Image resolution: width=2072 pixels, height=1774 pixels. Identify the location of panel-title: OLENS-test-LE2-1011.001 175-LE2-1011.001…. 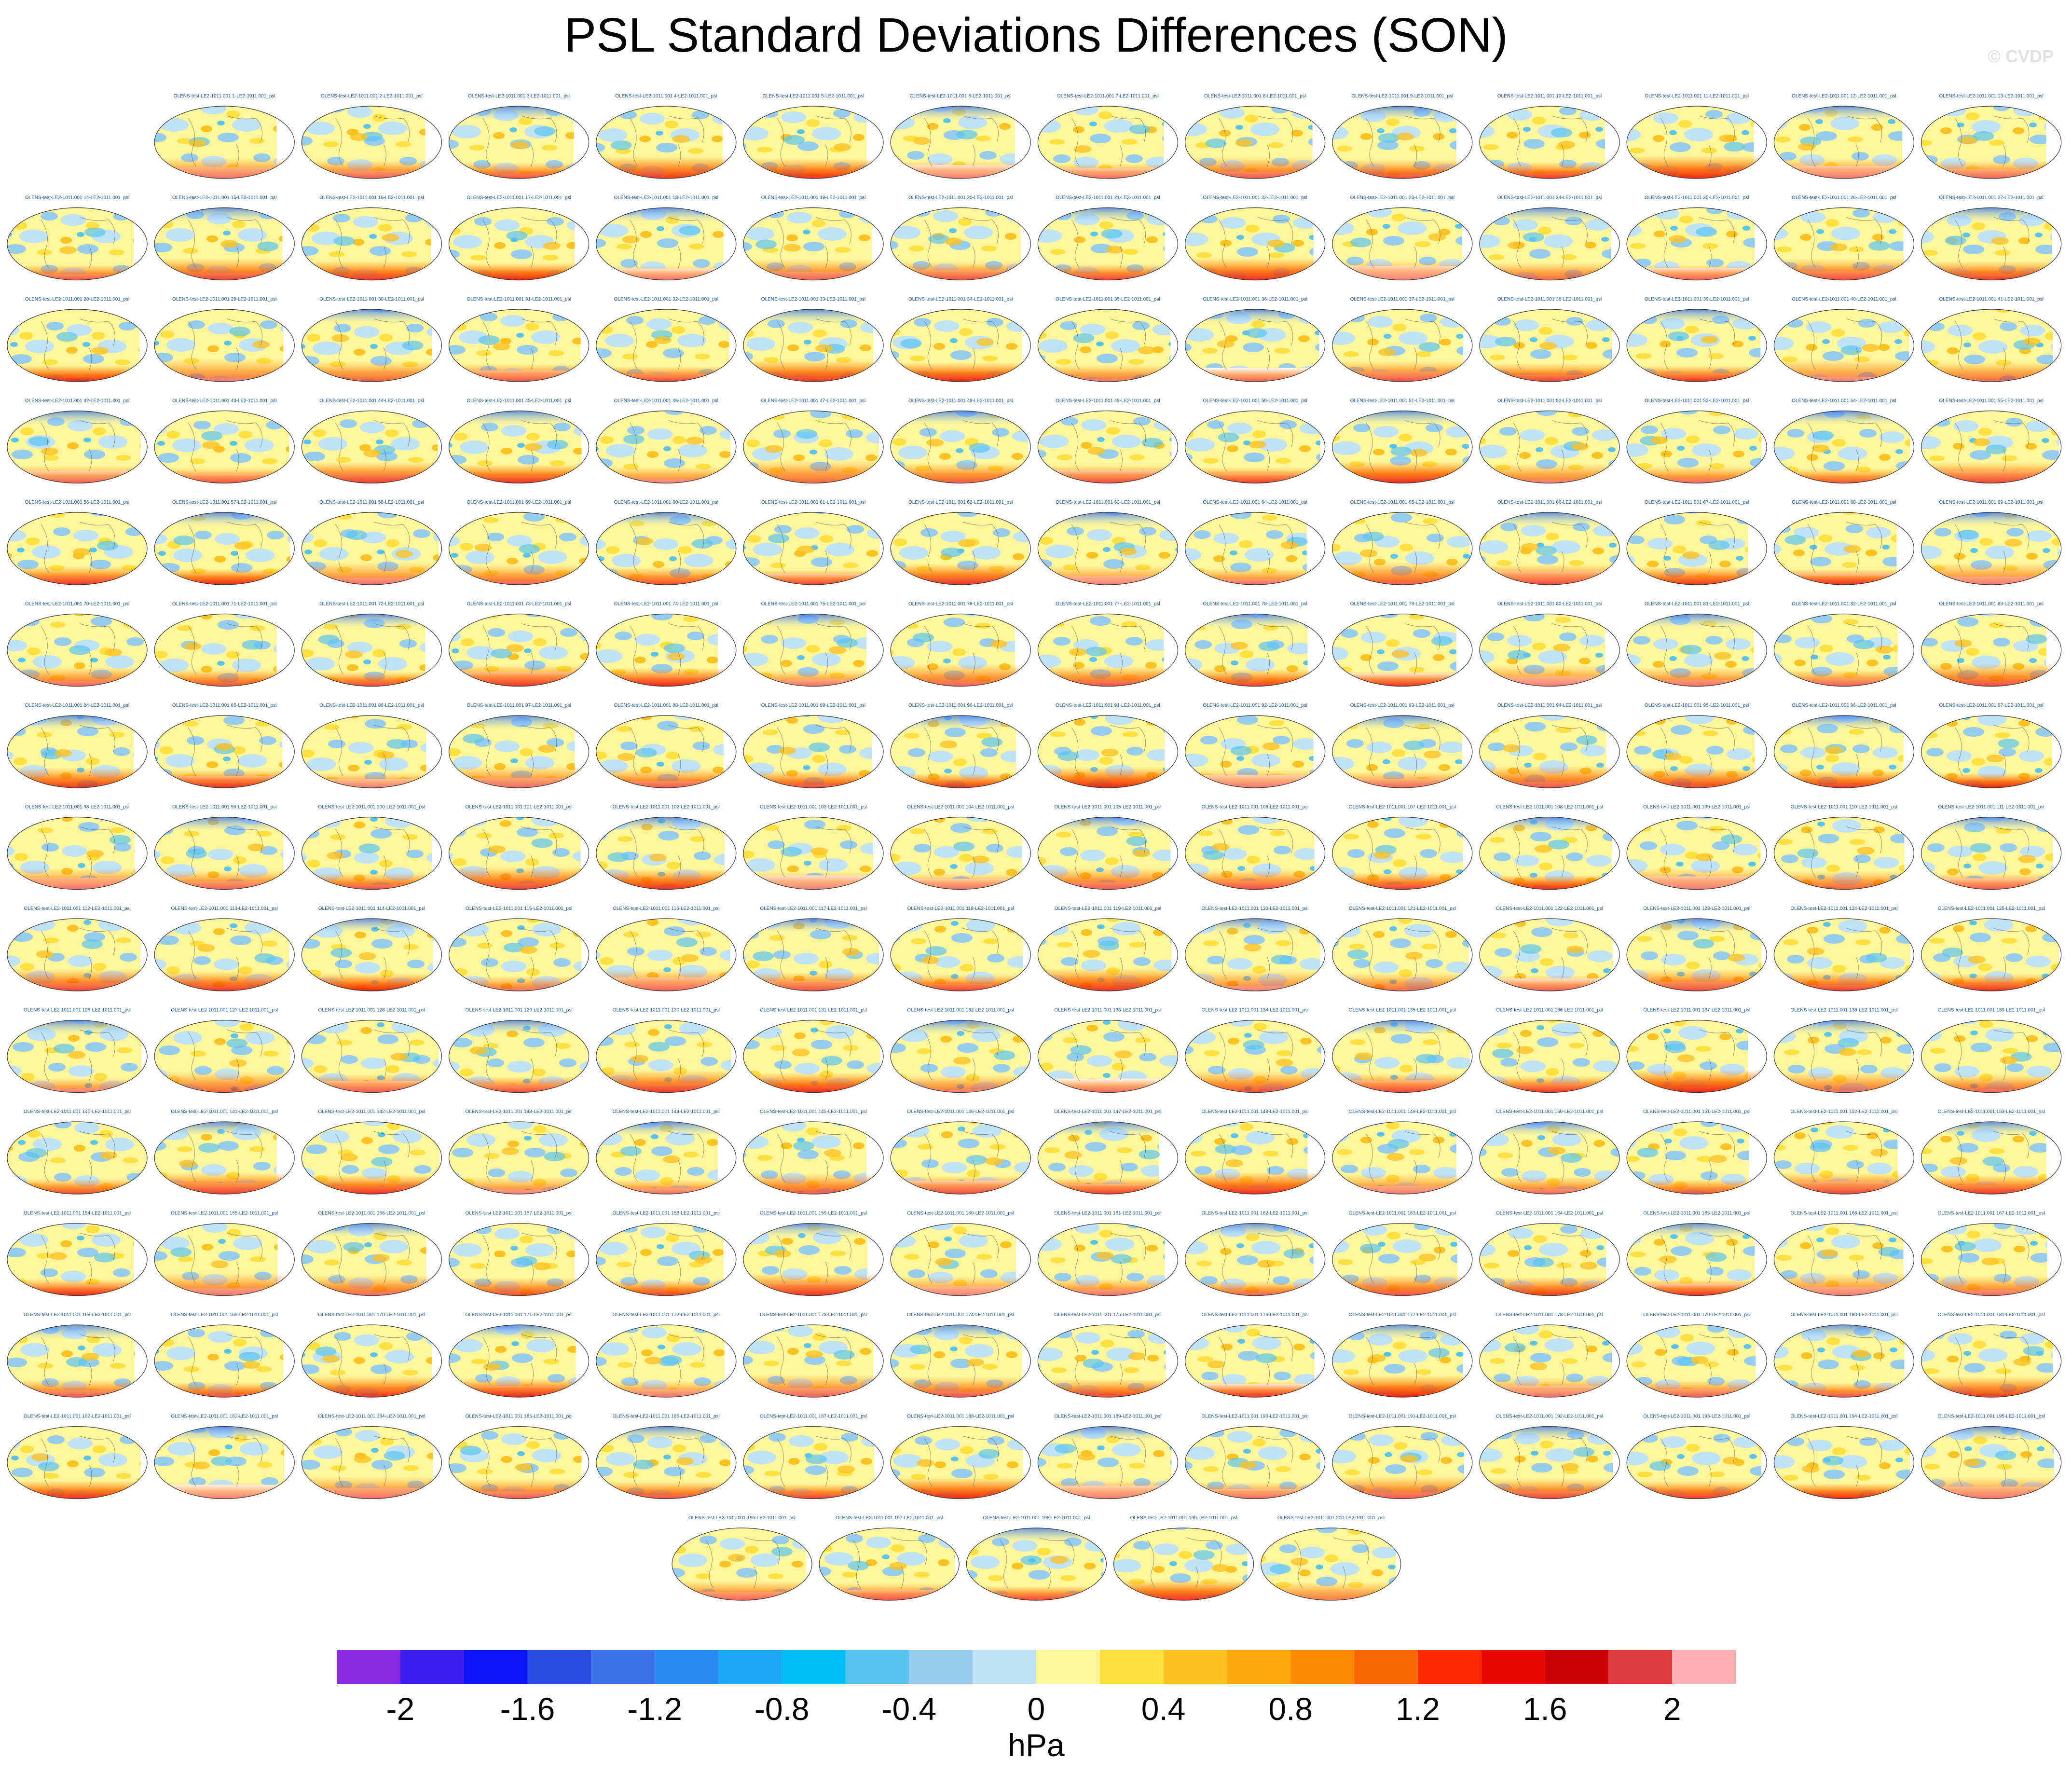
(1107, 1315).